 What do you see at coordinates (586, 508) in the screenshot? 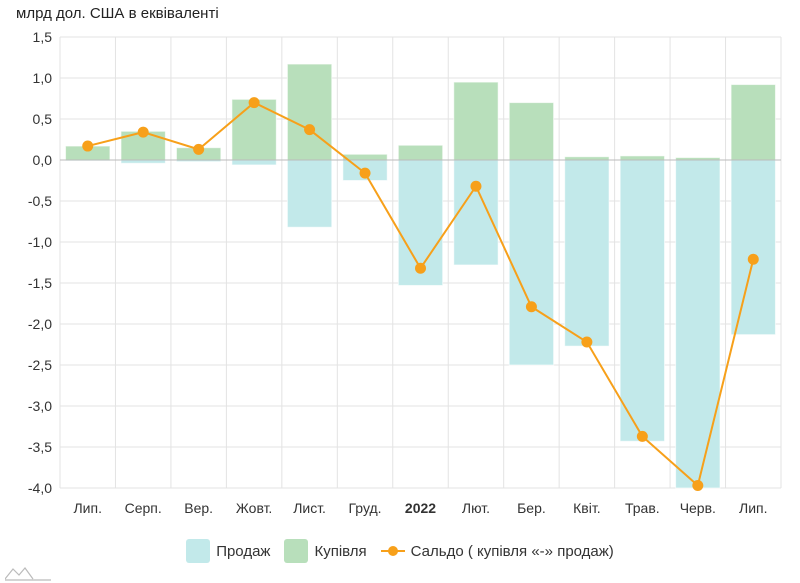
I see `x-tick-label: Квіт.` at bounding box center [586, 508].